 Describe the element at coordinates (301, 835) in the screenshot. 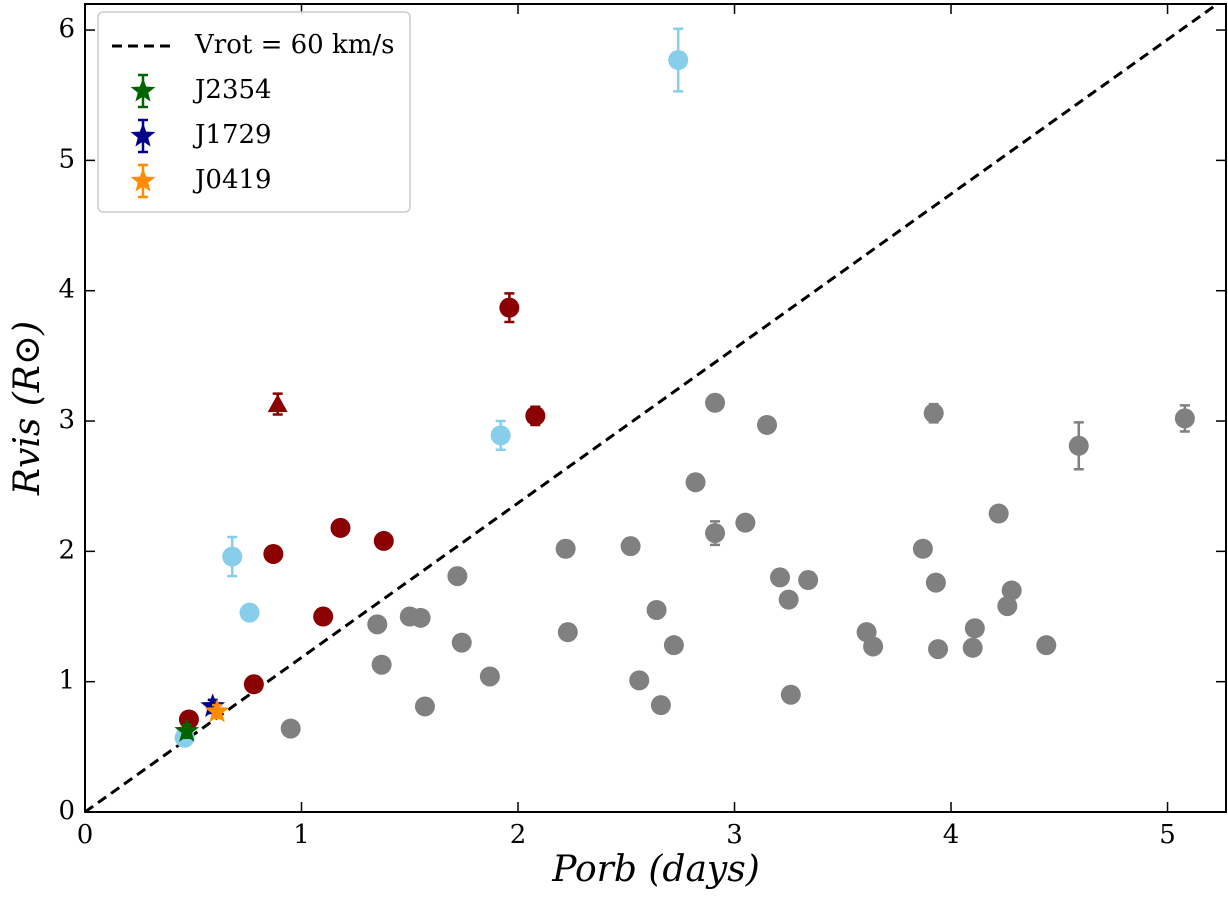

I see `x-tick-label: 1` at that location.